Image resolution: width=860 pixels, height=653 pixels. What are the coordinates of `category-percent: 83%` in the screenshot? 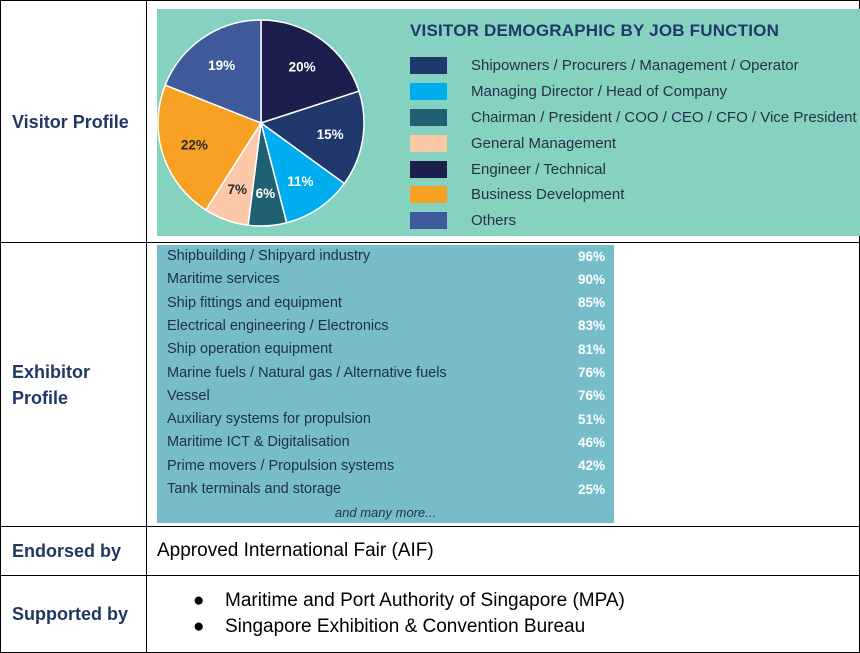 It's located at (591, 326).